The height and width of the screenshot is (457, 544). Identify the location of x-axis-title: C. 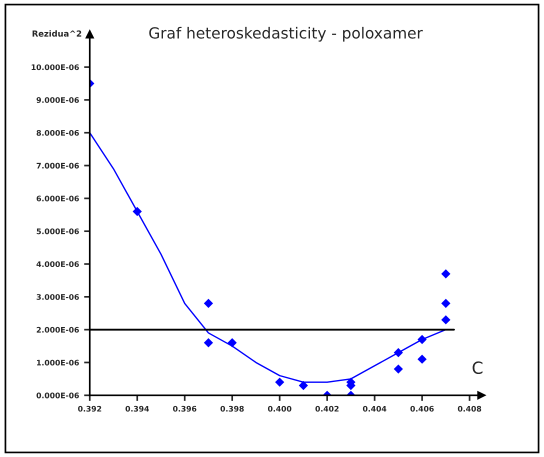
(477, 367).